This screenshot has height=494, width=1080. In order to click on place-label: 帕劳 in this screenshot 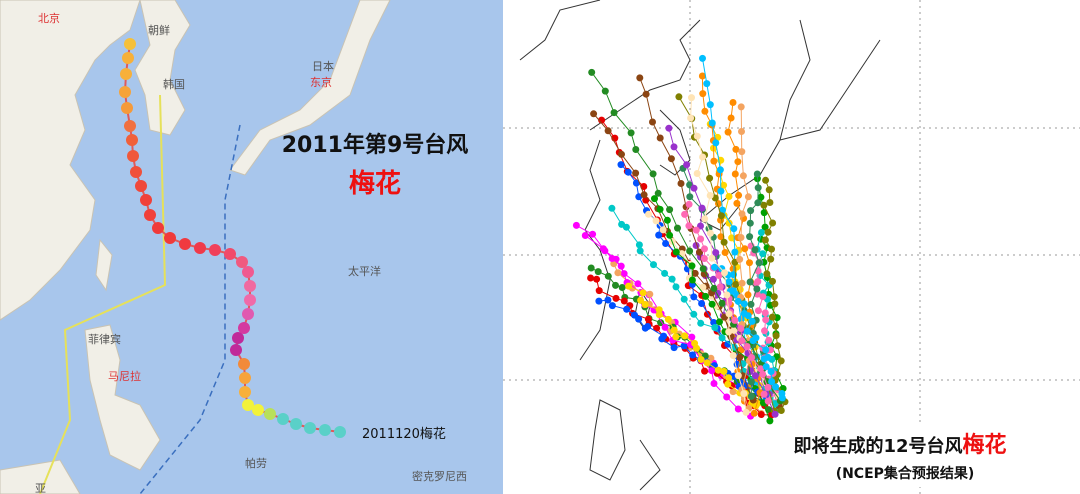, I will do `click(256, 463)`.